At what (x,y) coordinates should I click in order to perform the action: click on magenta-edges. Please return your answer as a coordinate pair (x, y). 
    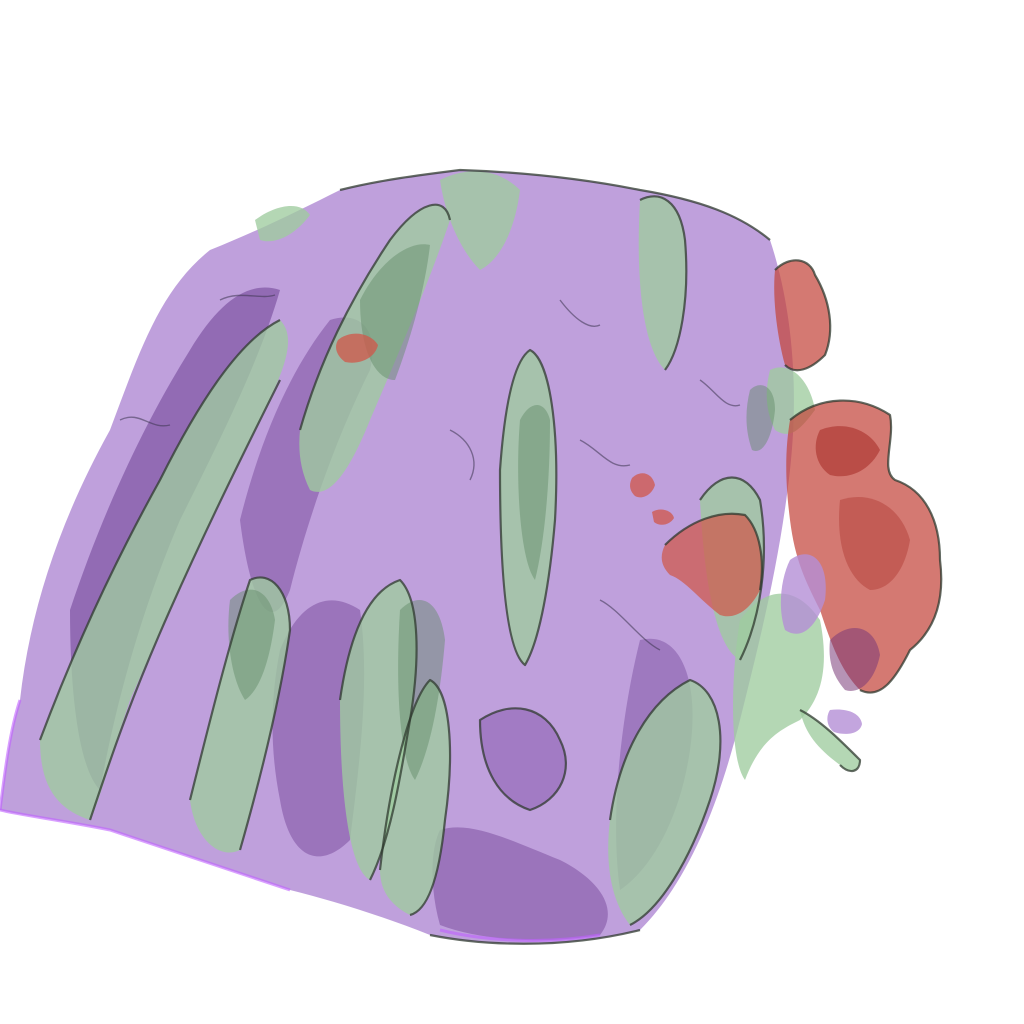
    Looking at the image, I should click on (300, 820).